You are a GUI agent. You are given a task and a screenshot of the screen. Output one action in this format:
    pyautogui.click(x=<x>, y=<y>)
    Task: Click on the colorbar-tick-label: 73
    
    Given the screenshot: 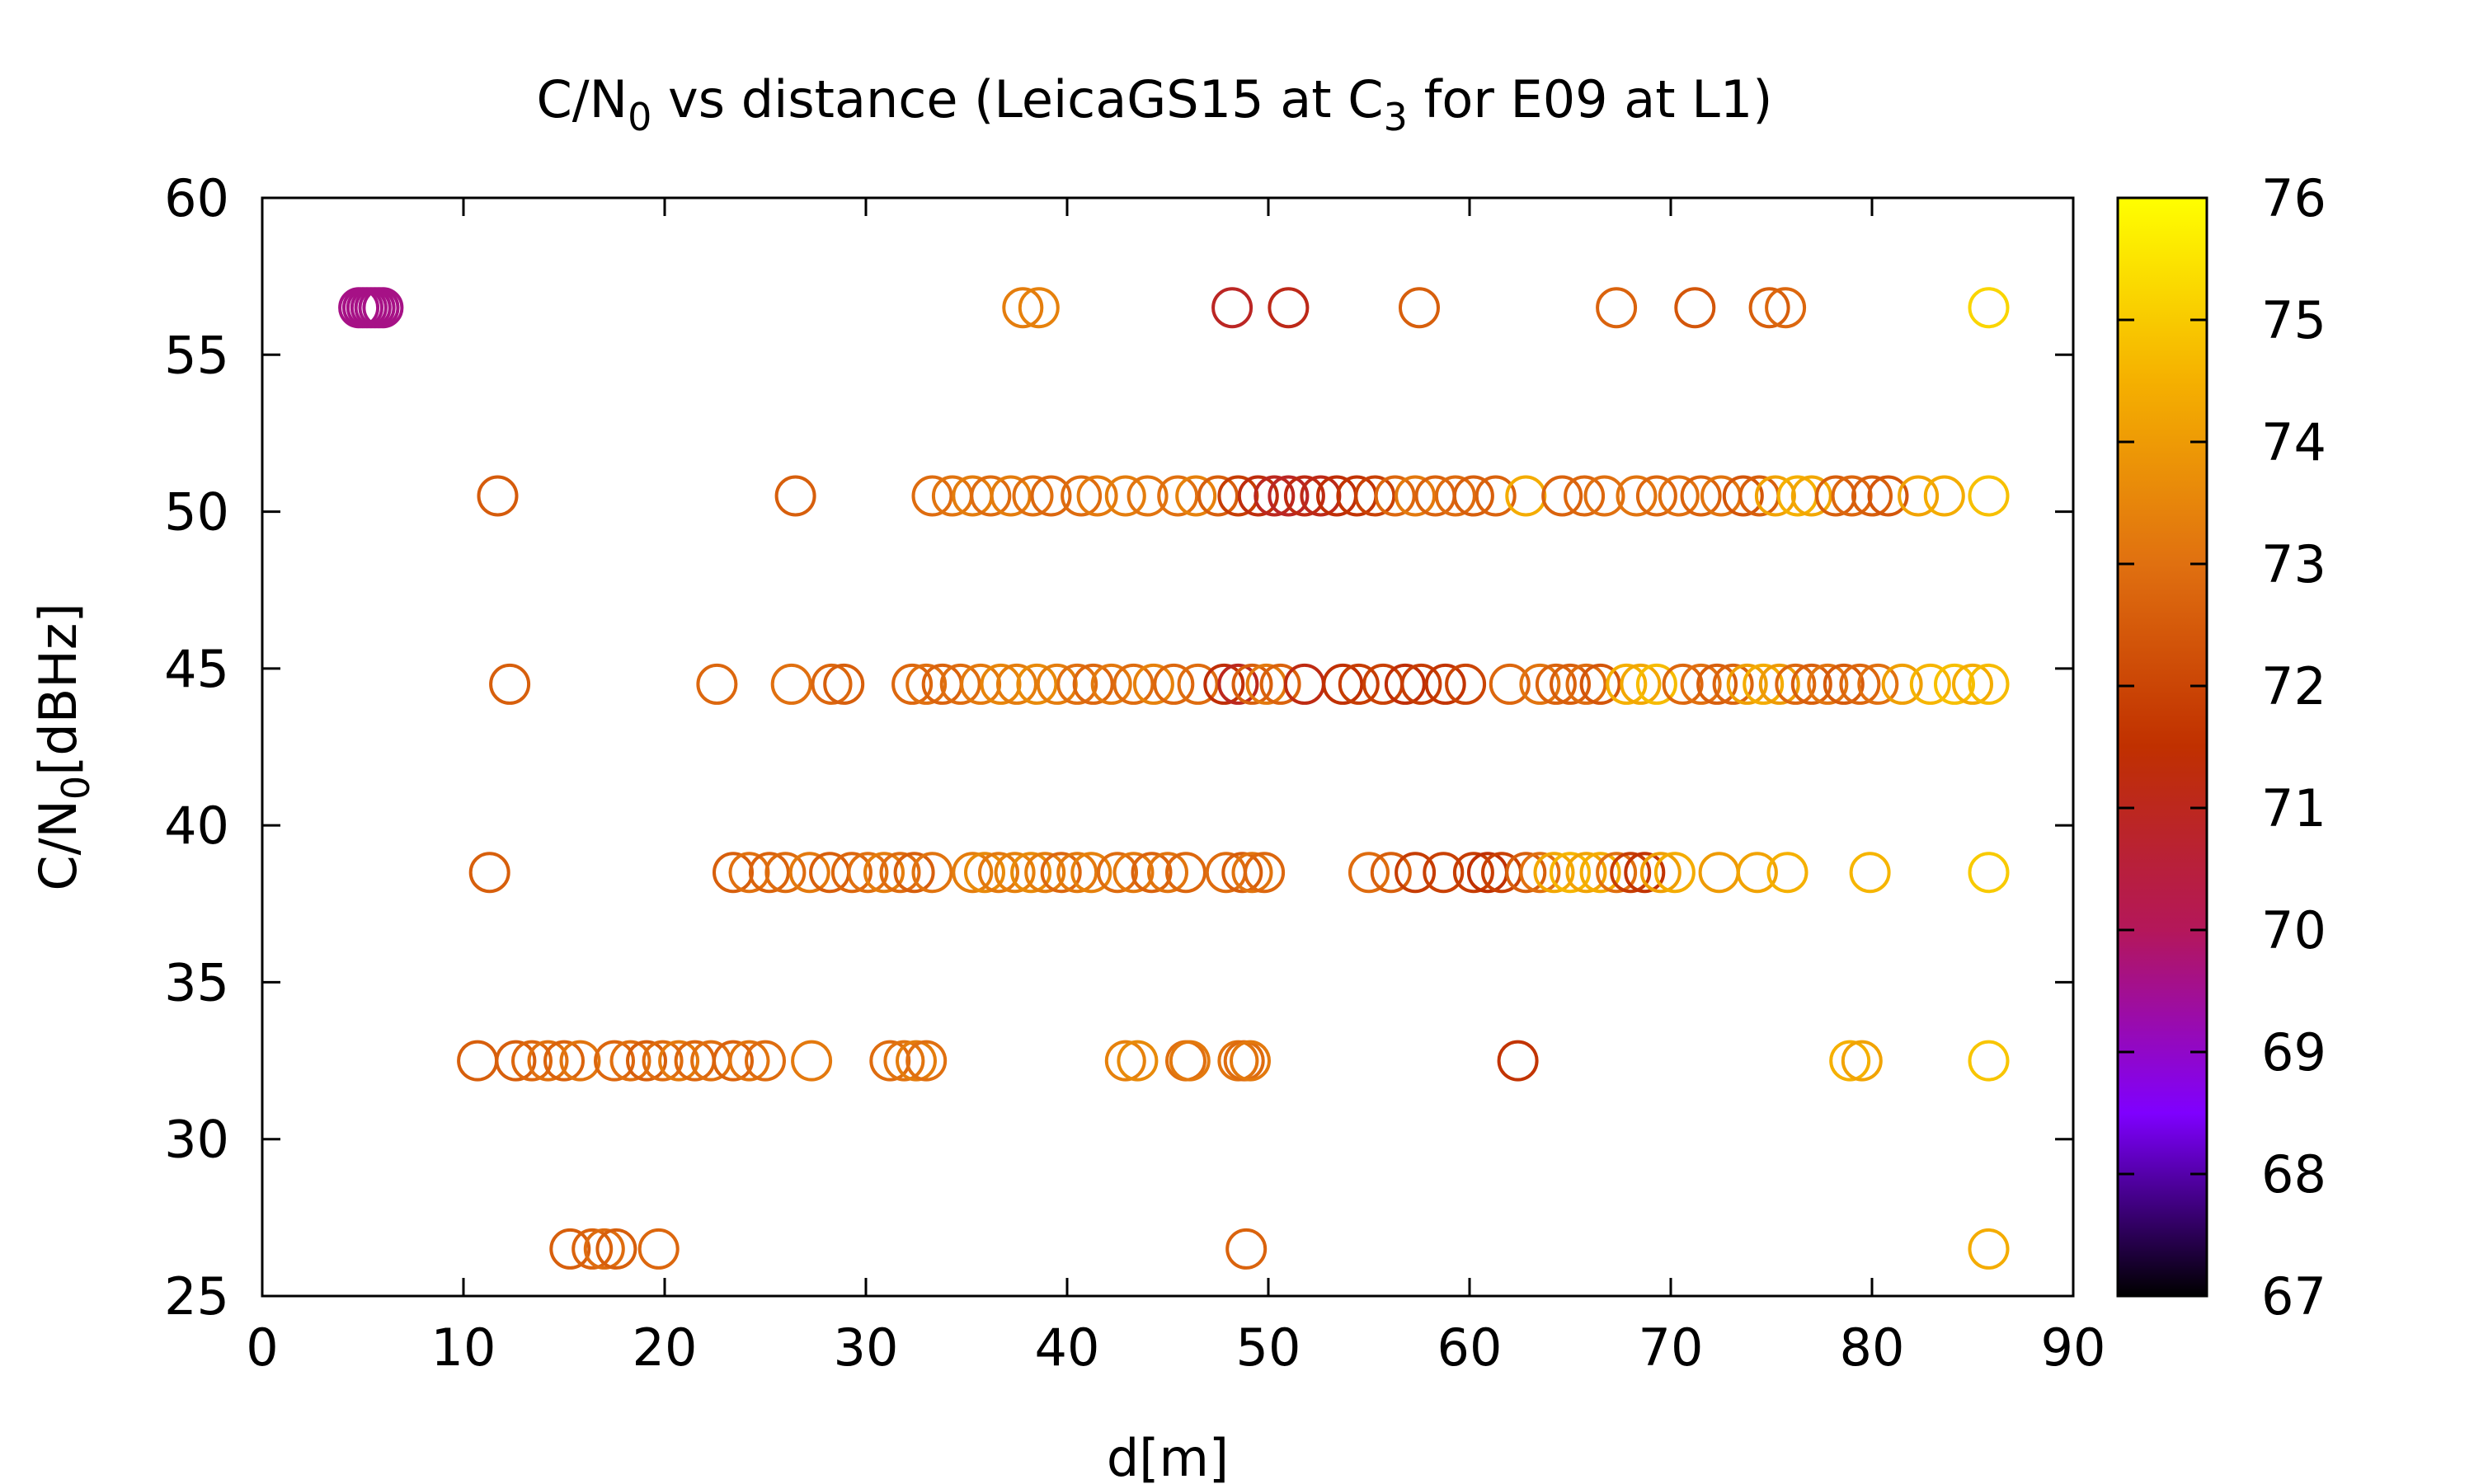 What is the action you would take?
    pyautogui.click(x=2293, y=564)
    